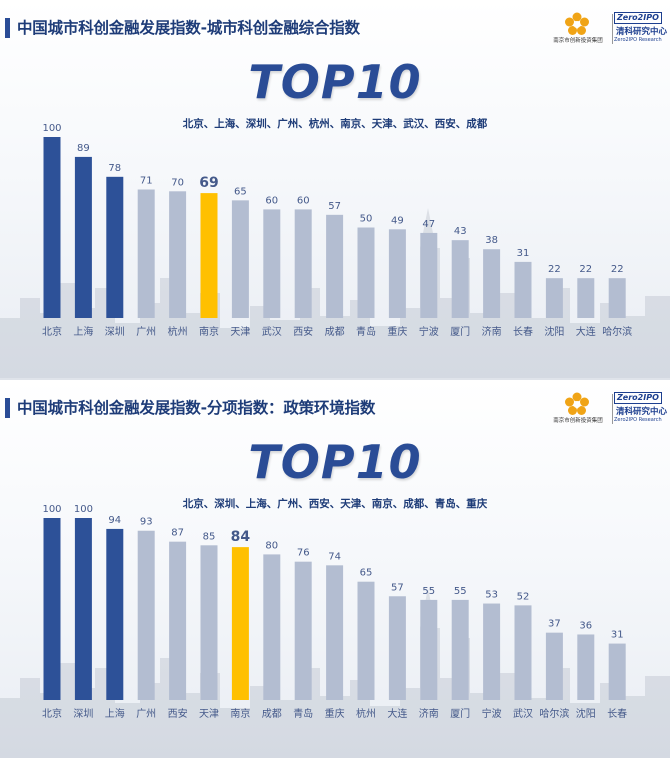 This screenshot has width=670, height=758. What do you see at coordinates (428, 224) in the screenshot?
I see `value-label-宁波: 47` at bounding box center [428, 224].